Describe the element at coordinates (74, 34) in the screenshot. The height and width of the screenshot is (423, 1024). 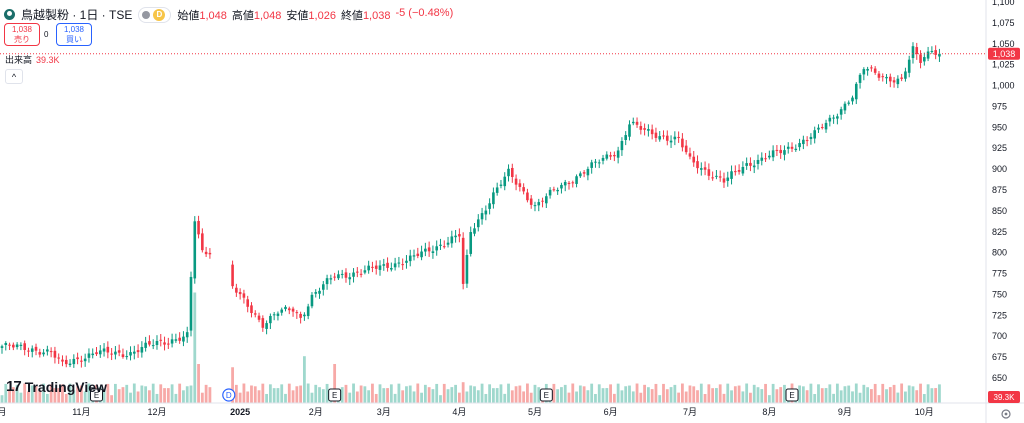
I see `buy-button: 1,038 買い` at that location.